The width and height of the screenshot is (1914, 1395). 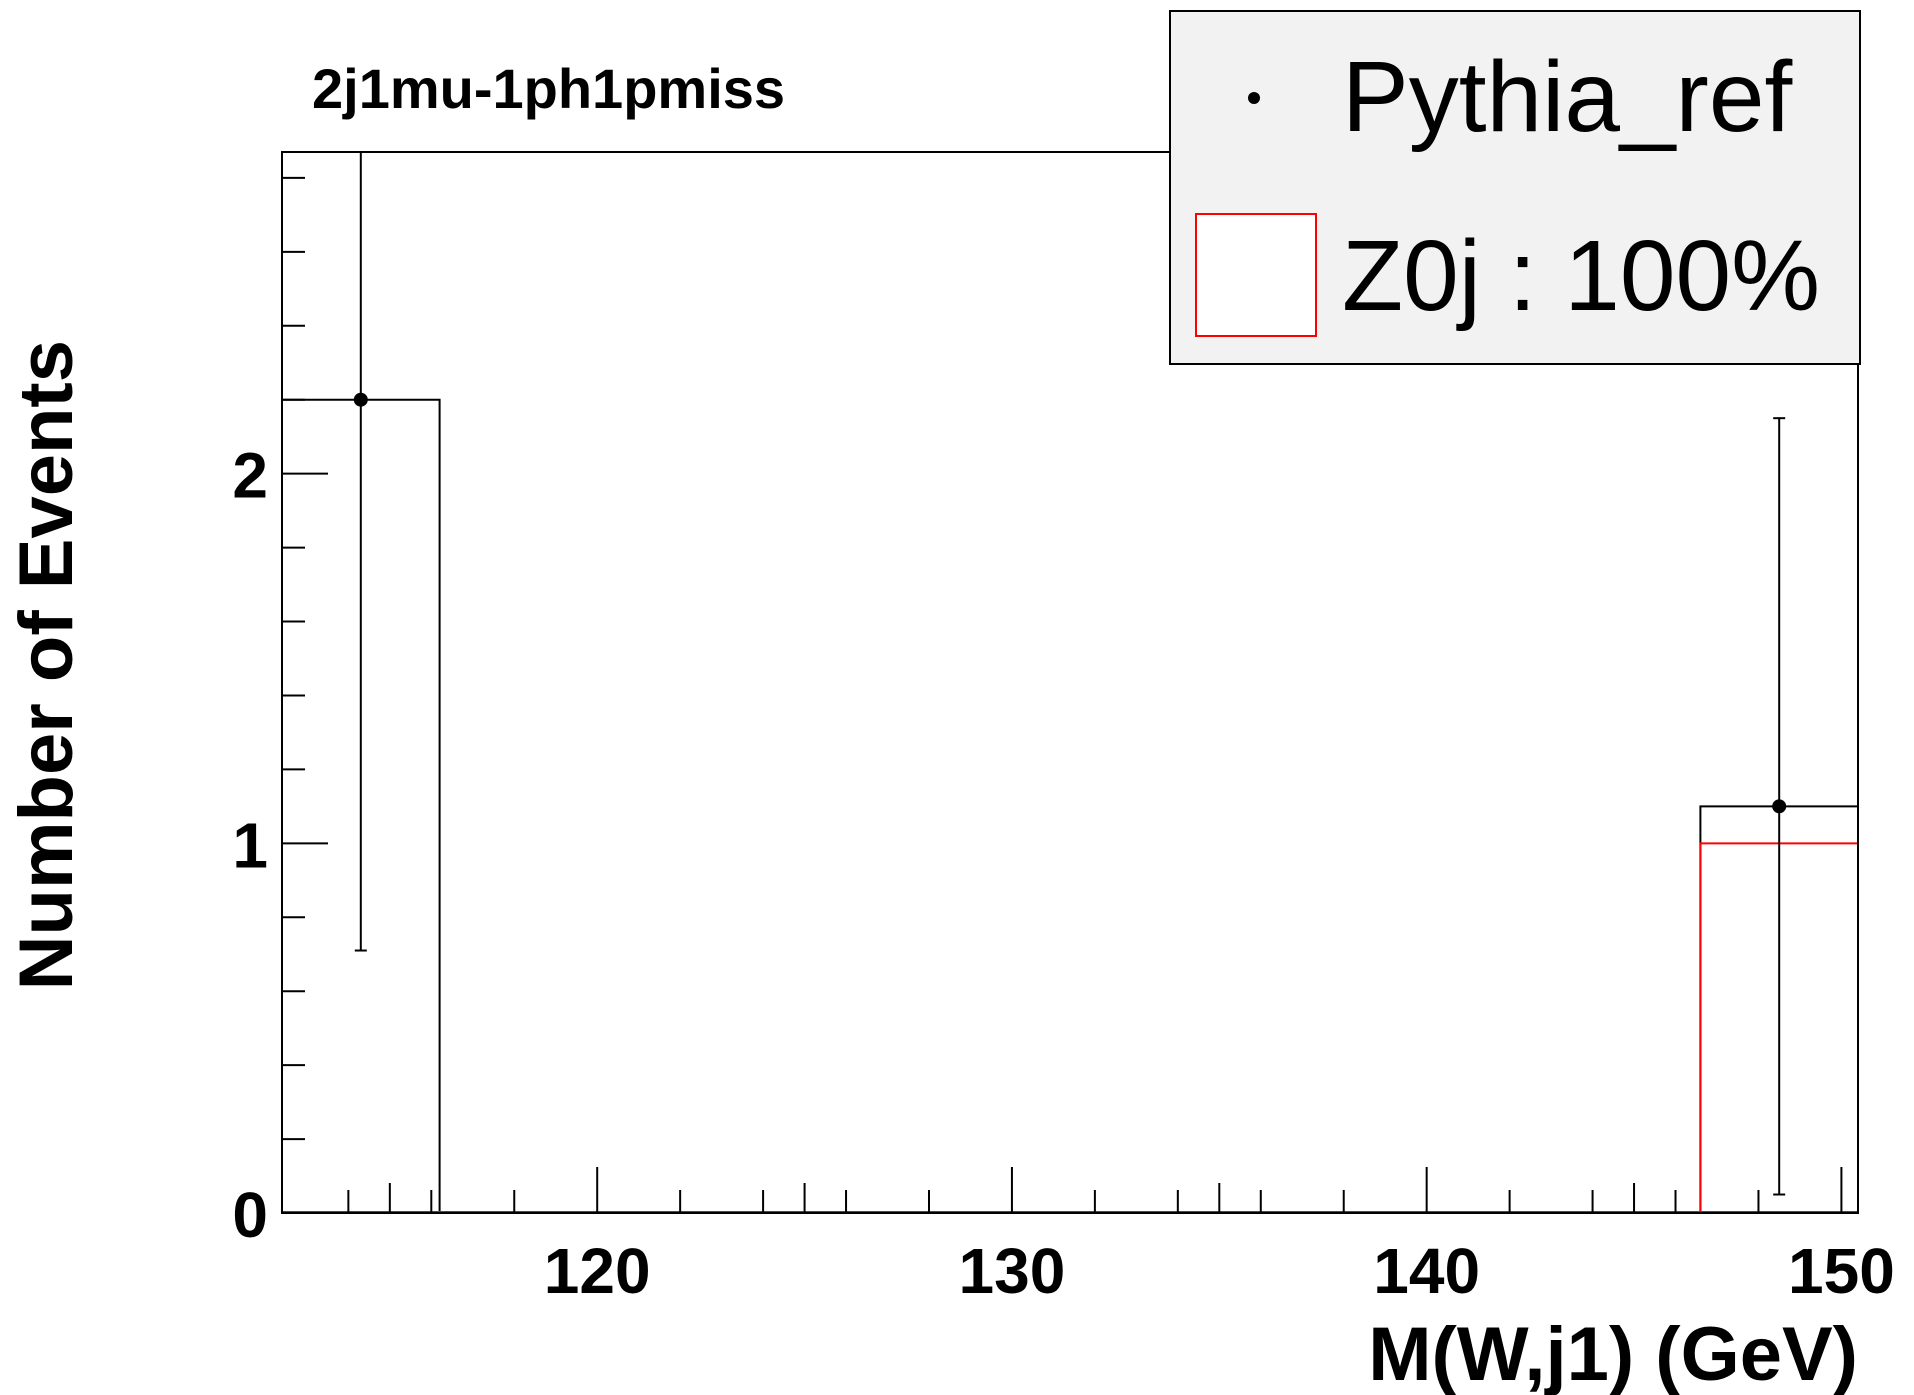 I want to click on y-tick-label: 1, so click(x=250, y=845).